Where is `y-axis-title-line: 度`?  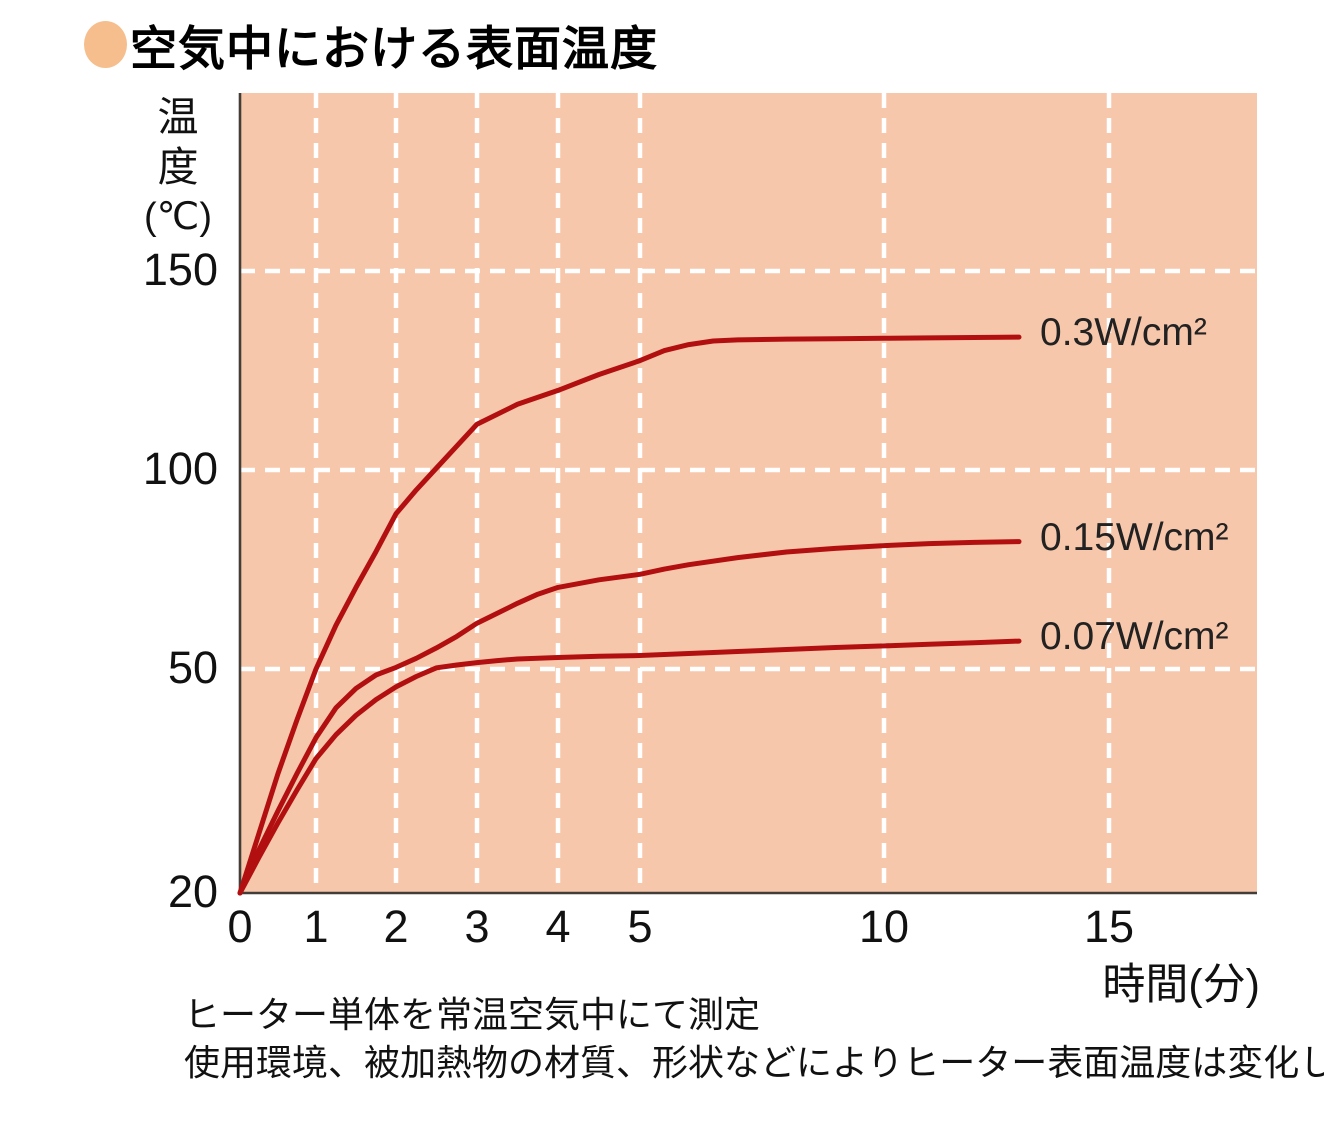 y-axis-title-line: 度 is located at coordinates (178, 167).